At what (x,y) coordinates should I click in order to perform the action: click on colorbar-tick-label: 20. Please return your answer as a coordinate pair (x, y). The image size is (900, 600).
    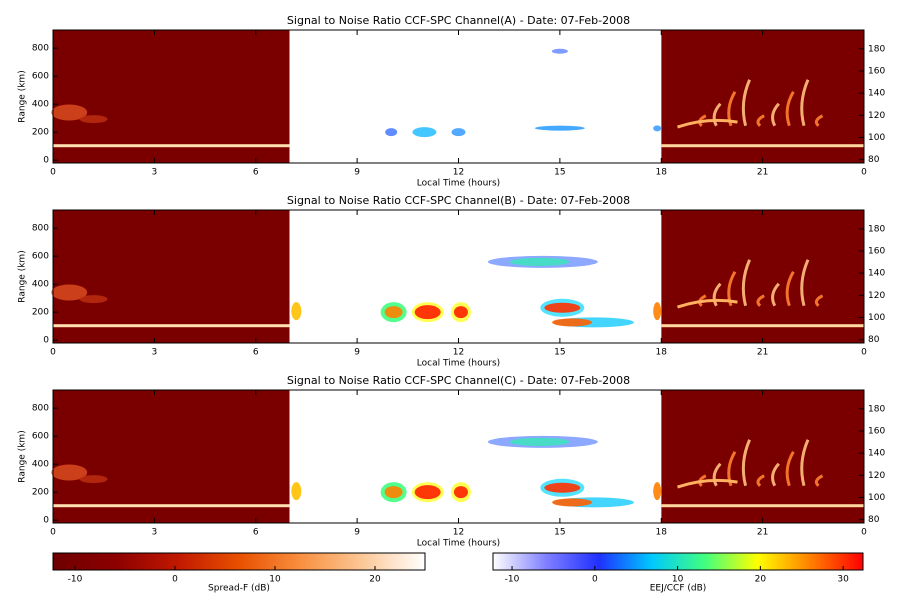
    Looking at the image, I should click on (375, 580).